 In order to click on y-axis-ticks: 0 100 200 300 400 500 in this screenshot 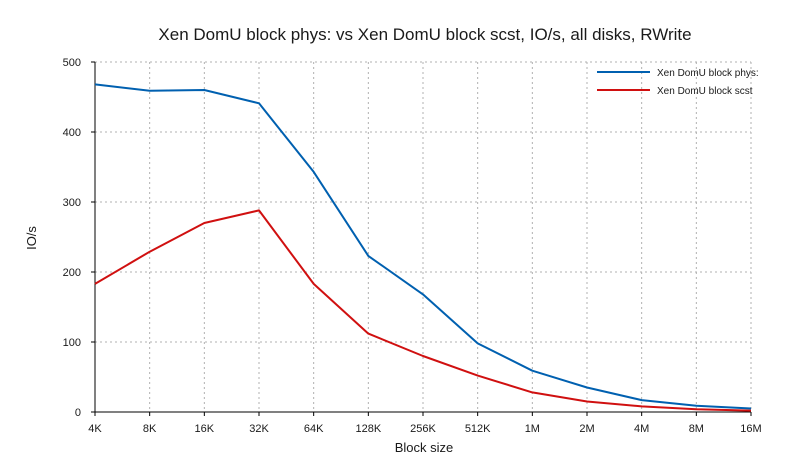, I will do `click(79, 238)`.